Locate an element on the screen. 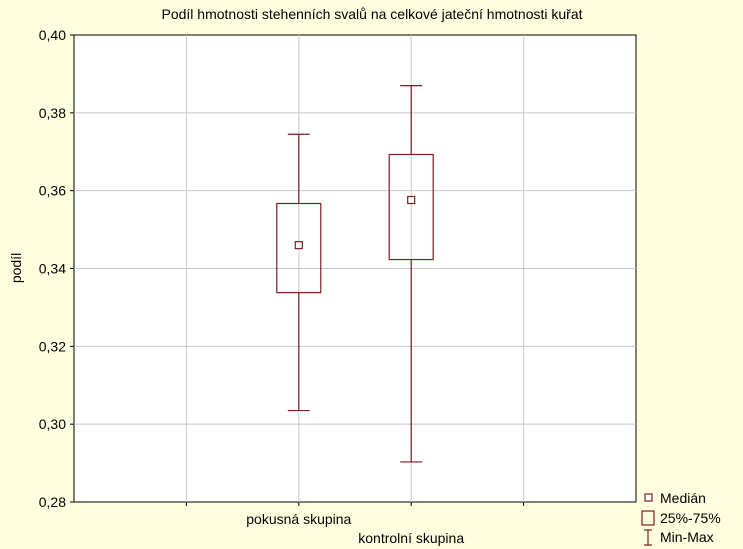 Image resolution: width=743 pixels, height=549 pixels. y-tick-label: 0,34 is located at coordinates (52, 269).